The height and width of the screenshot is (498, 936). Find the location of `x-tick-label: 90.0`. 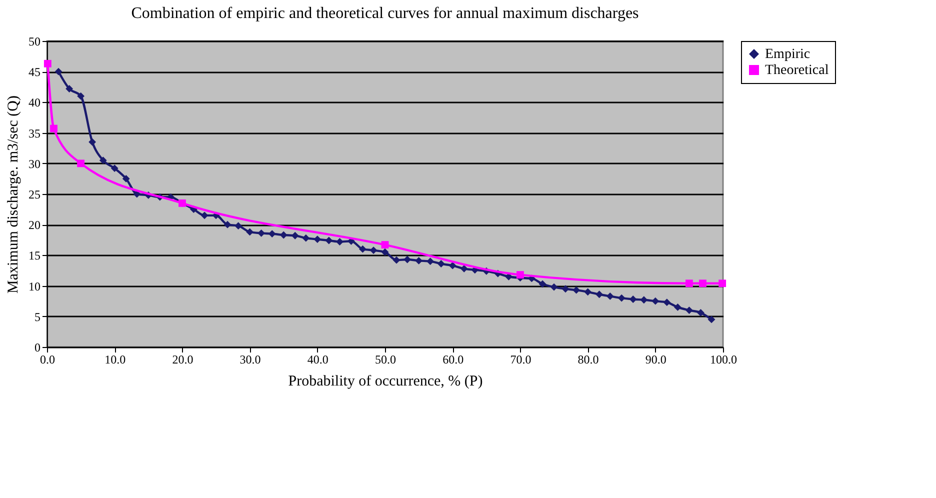

x-tick-label: 90.0 is located at coordinates (655, 359).